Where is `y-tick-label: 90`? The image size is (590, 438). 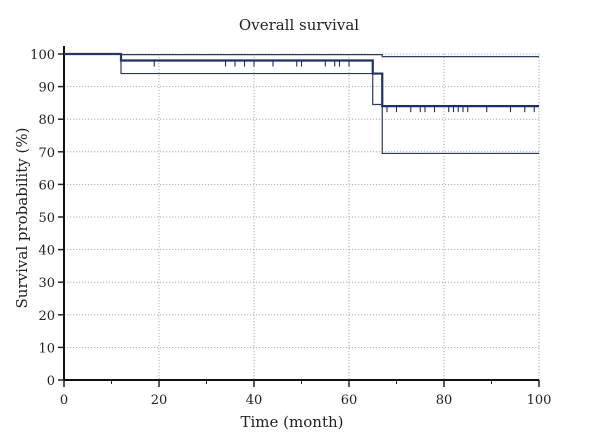
y-tick-label: 90 is located at coordinates (46, 88).